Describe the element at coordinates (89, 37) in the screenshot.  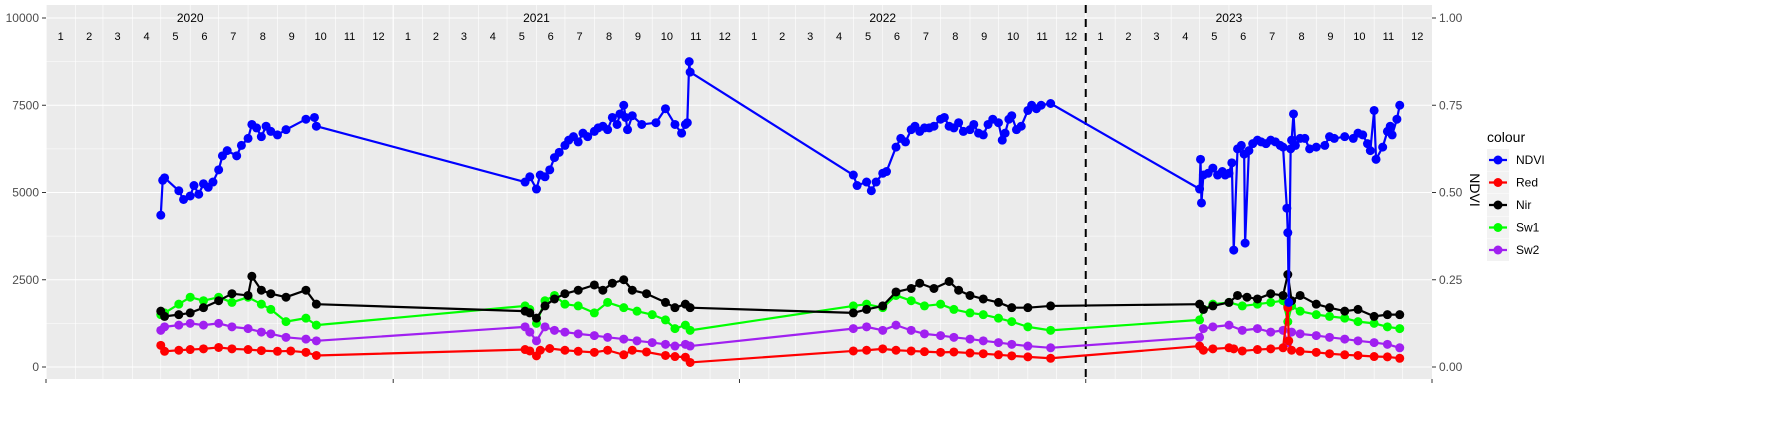
I see `month-label: 2` at that location.